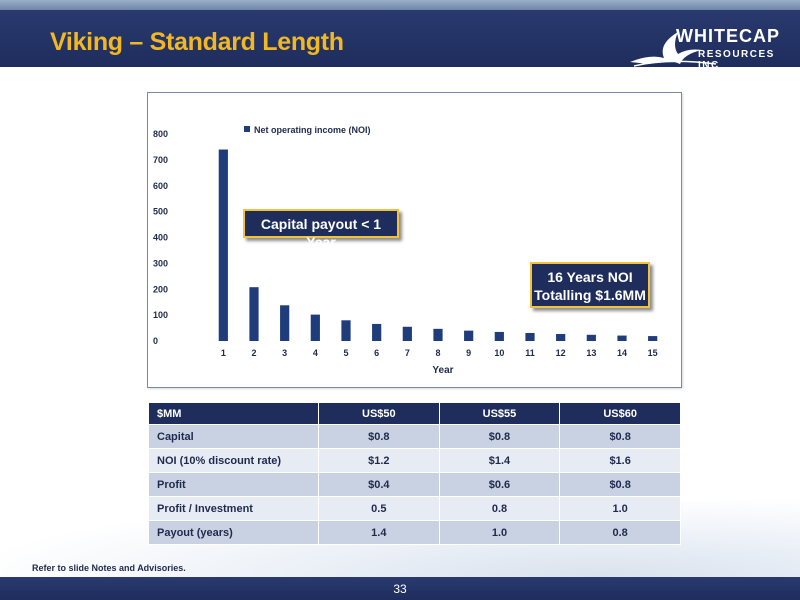  Describe the element at coordinates (233, 436) in the screenshot. I see `row-label: Capital` at that location.